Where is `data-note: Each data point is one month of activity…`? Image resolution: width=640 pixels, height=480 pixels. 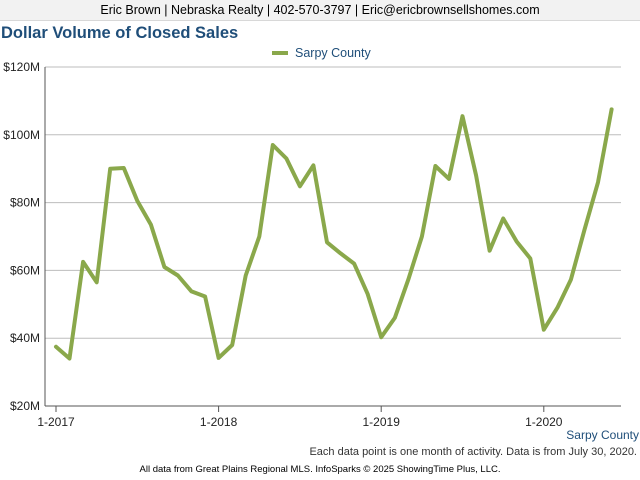
data-note: Each data point is one month of activity… is located at coordinates (473, 452).